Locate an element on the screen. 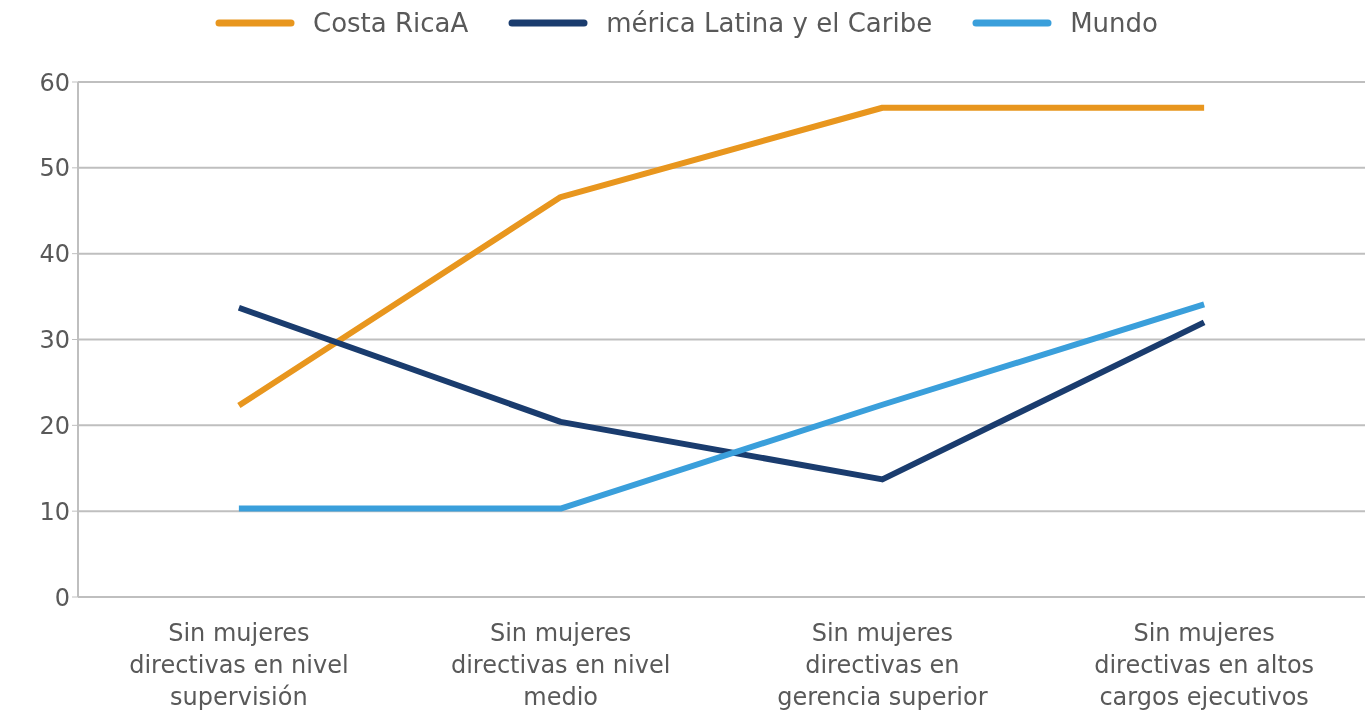 This screenshot has height=727, width=1367. y-tick-label: 20 is located at coordinates (54, 425).